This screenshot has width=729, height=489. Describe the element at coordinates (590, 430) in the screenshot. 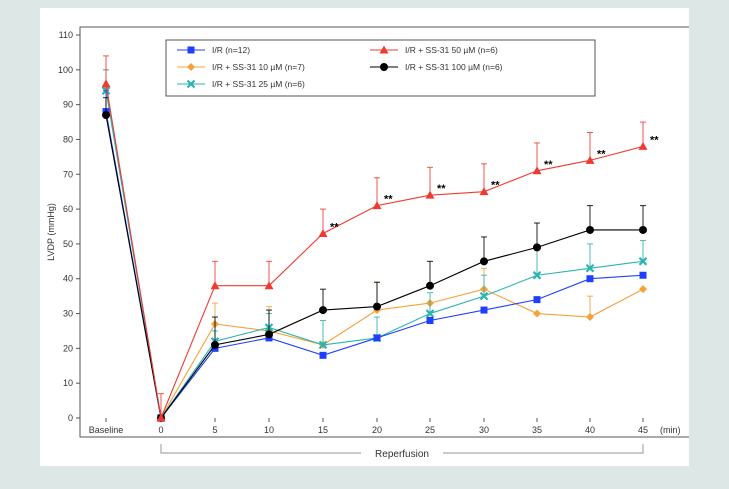

I see `x-tick-label: 40` at that location.